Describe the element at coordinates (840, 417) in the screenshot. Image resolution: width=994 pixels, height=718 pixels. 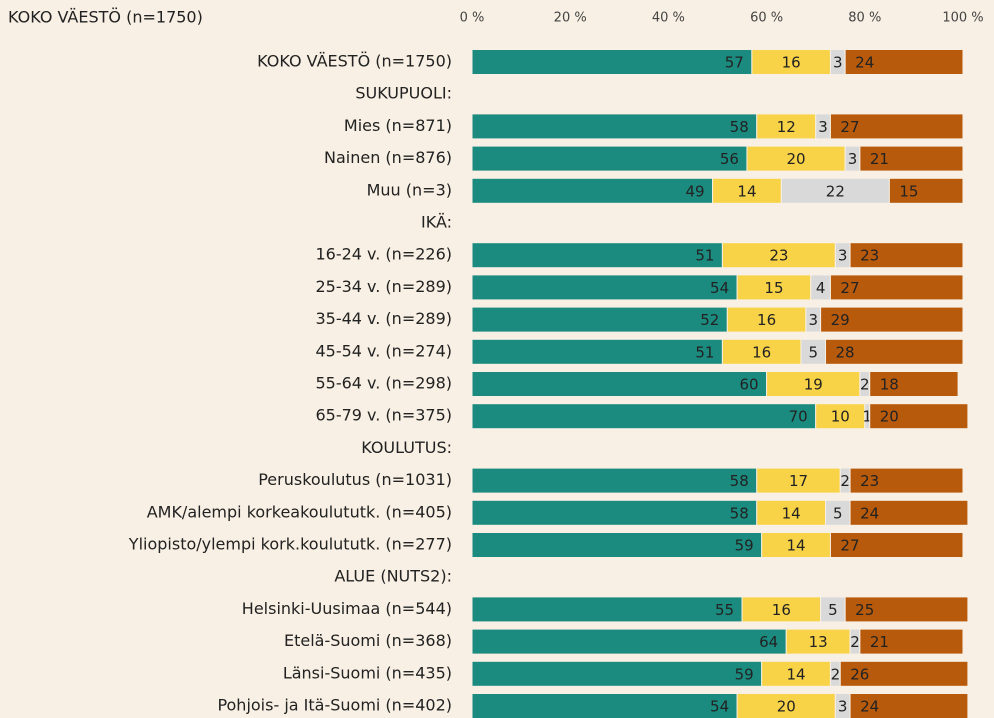
I see `value-label: 10` at that location.